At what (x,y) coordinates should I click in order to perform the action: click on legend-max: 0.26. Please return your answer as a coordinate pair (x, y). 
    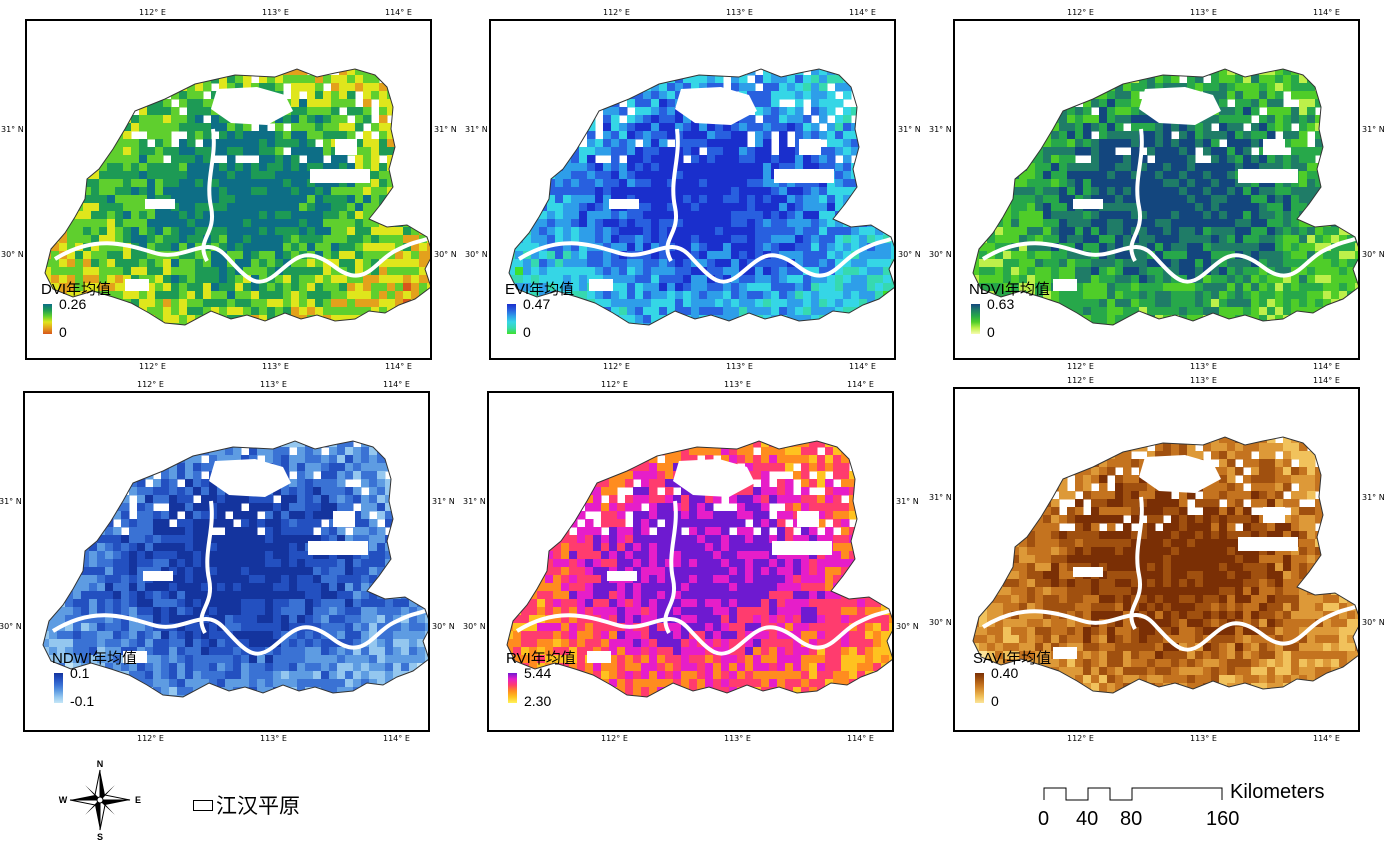
    Looking at the image, I should click on (73, 304).